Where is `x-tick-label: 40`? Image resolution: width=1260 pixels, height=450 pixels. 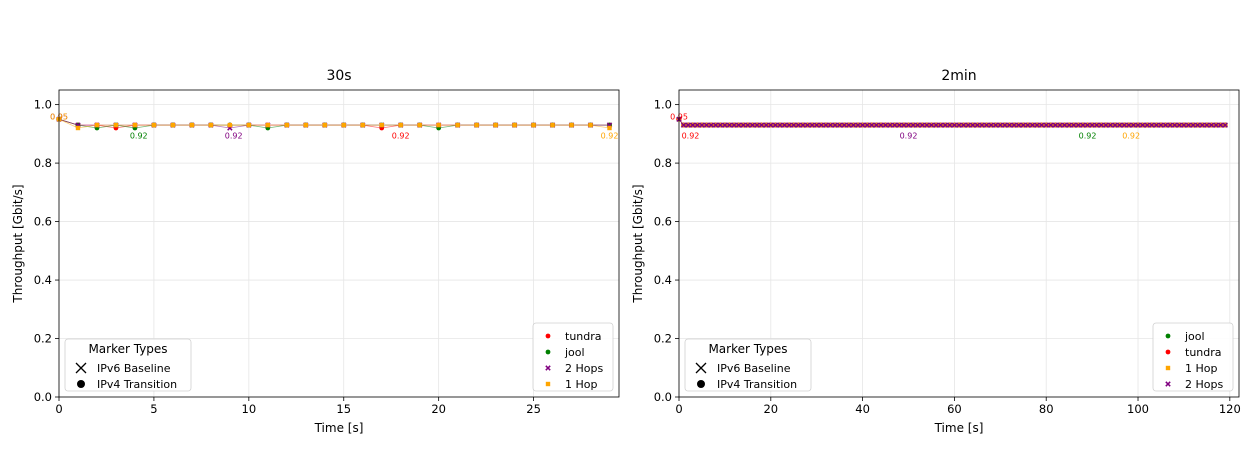
x-tick-label: 40 is located at coordinates (862, 409).